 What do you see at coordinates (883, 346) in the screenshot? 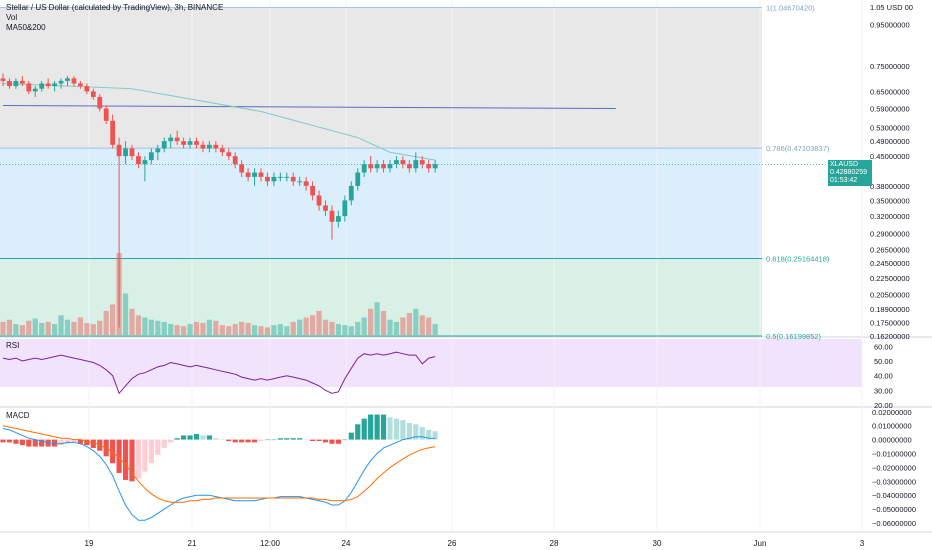
I see `rsi-tick-label: 60.00` at bounding box center [883, 346].